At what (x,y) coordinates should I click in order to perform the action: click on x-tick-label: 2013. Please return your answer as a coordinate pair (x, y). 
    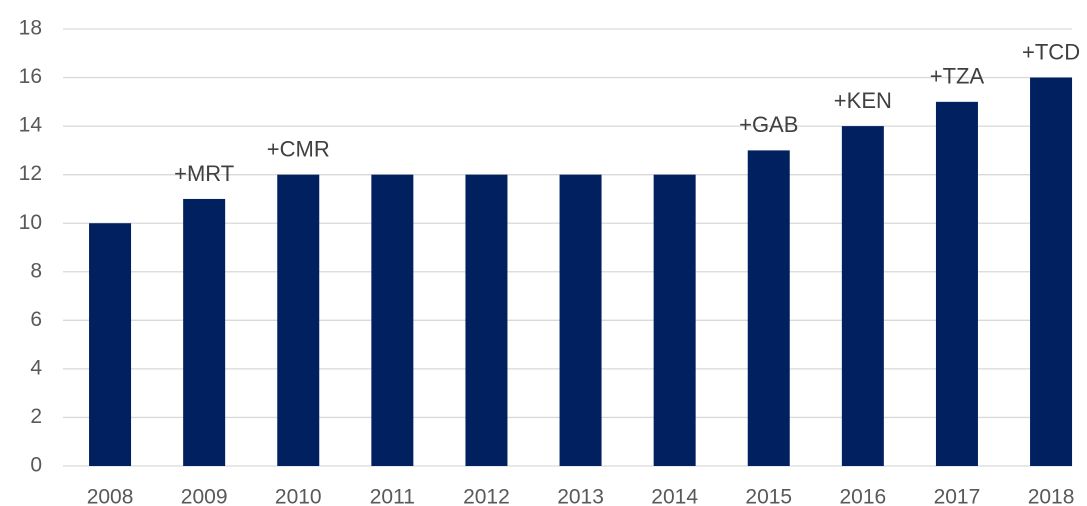
    Looking at the image, I should click on (580, 496).